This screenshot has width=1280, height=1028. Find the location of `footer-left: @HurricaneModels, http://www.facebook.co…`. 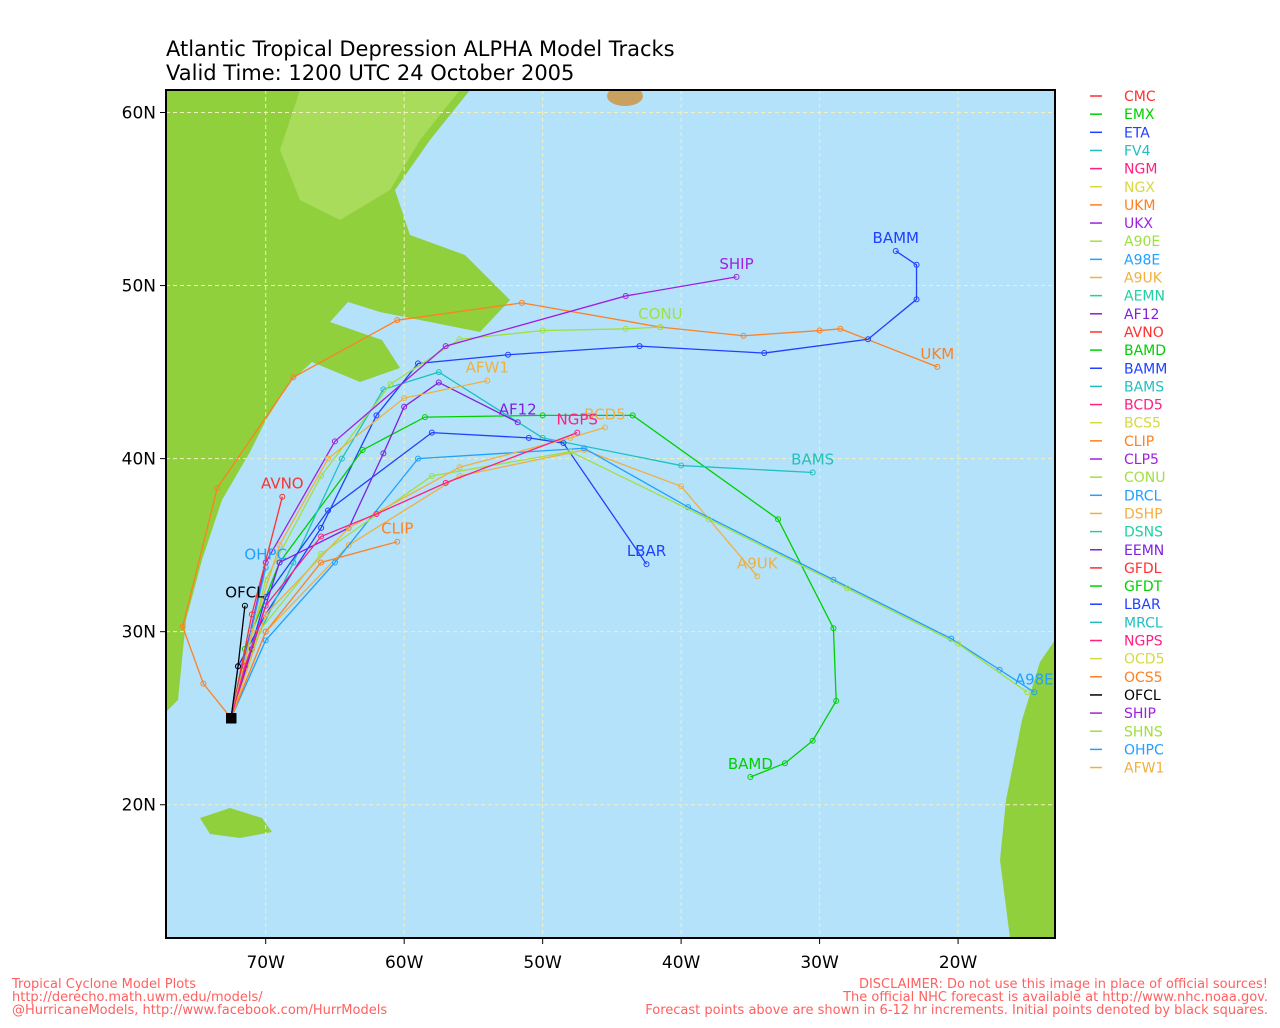

footer-left: @HurricaneModels, http://www.facebook.co… is located at coordinates (199, 1010).